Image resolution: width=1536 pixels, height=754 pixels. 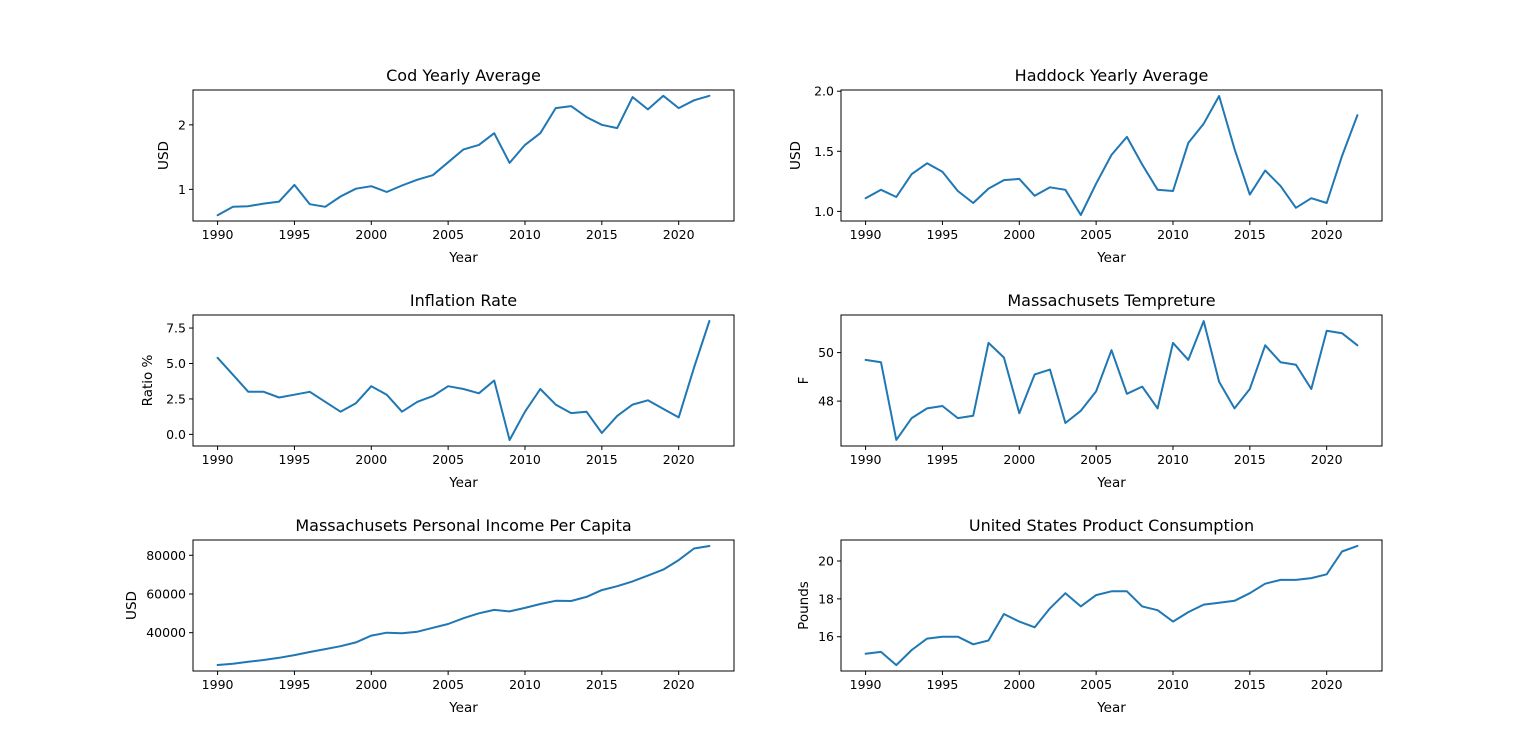 I want to click on y-tick-label: 60000, so click(x=166, y=593).